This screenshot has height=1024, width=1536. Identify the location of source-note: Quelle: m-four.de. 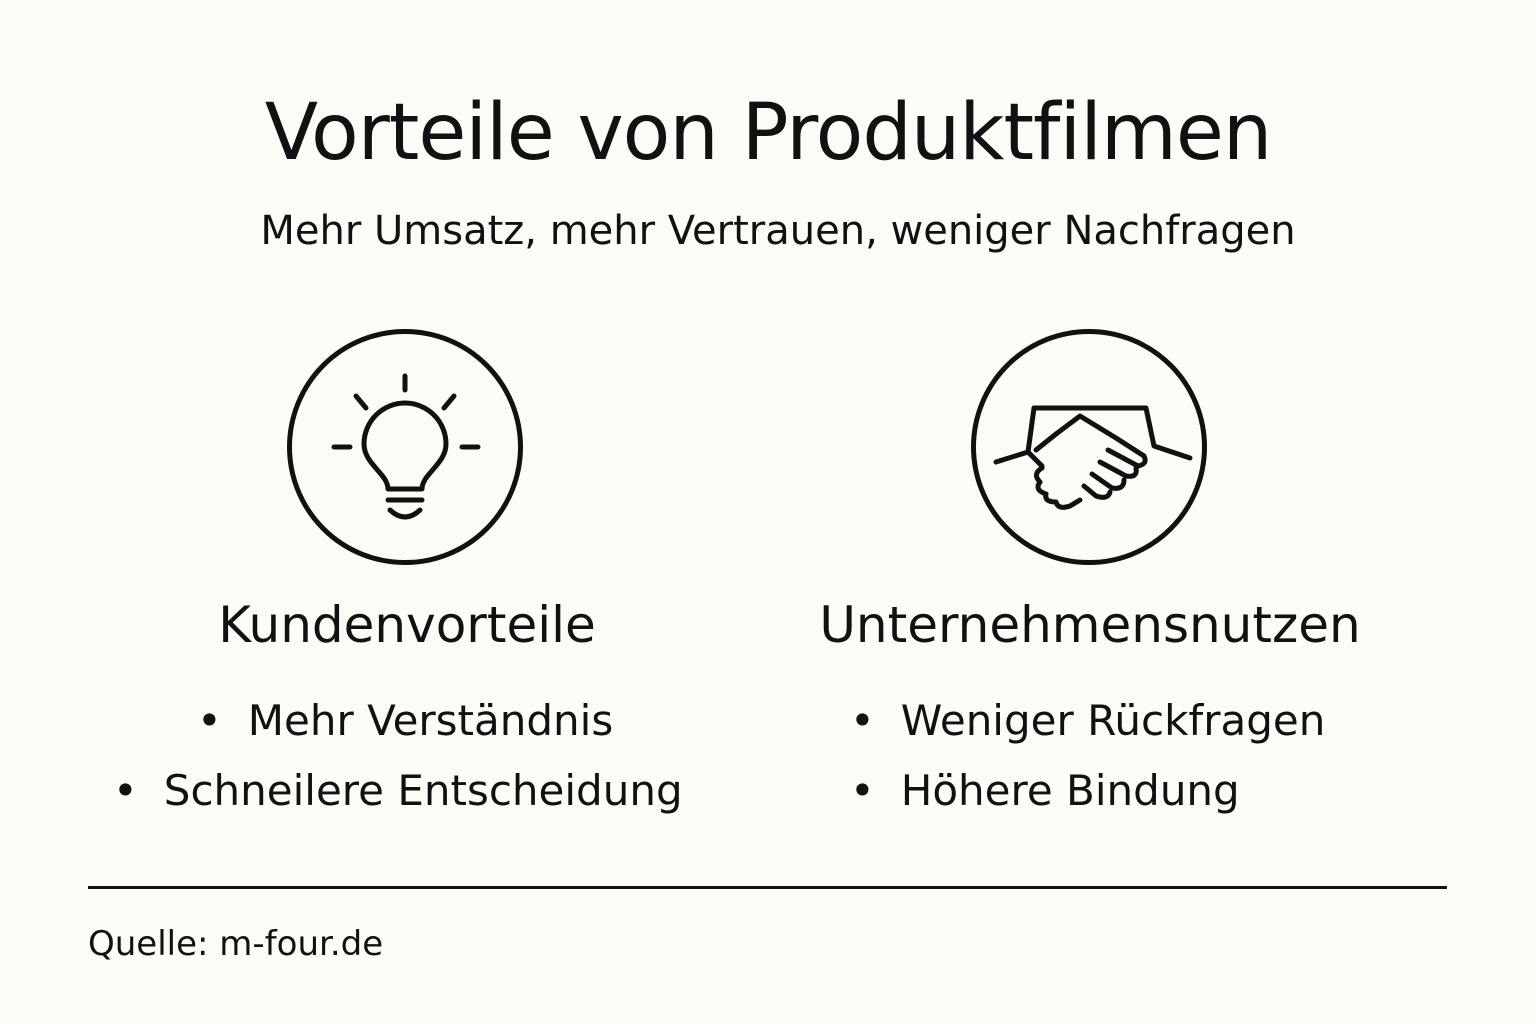
(236, 944).